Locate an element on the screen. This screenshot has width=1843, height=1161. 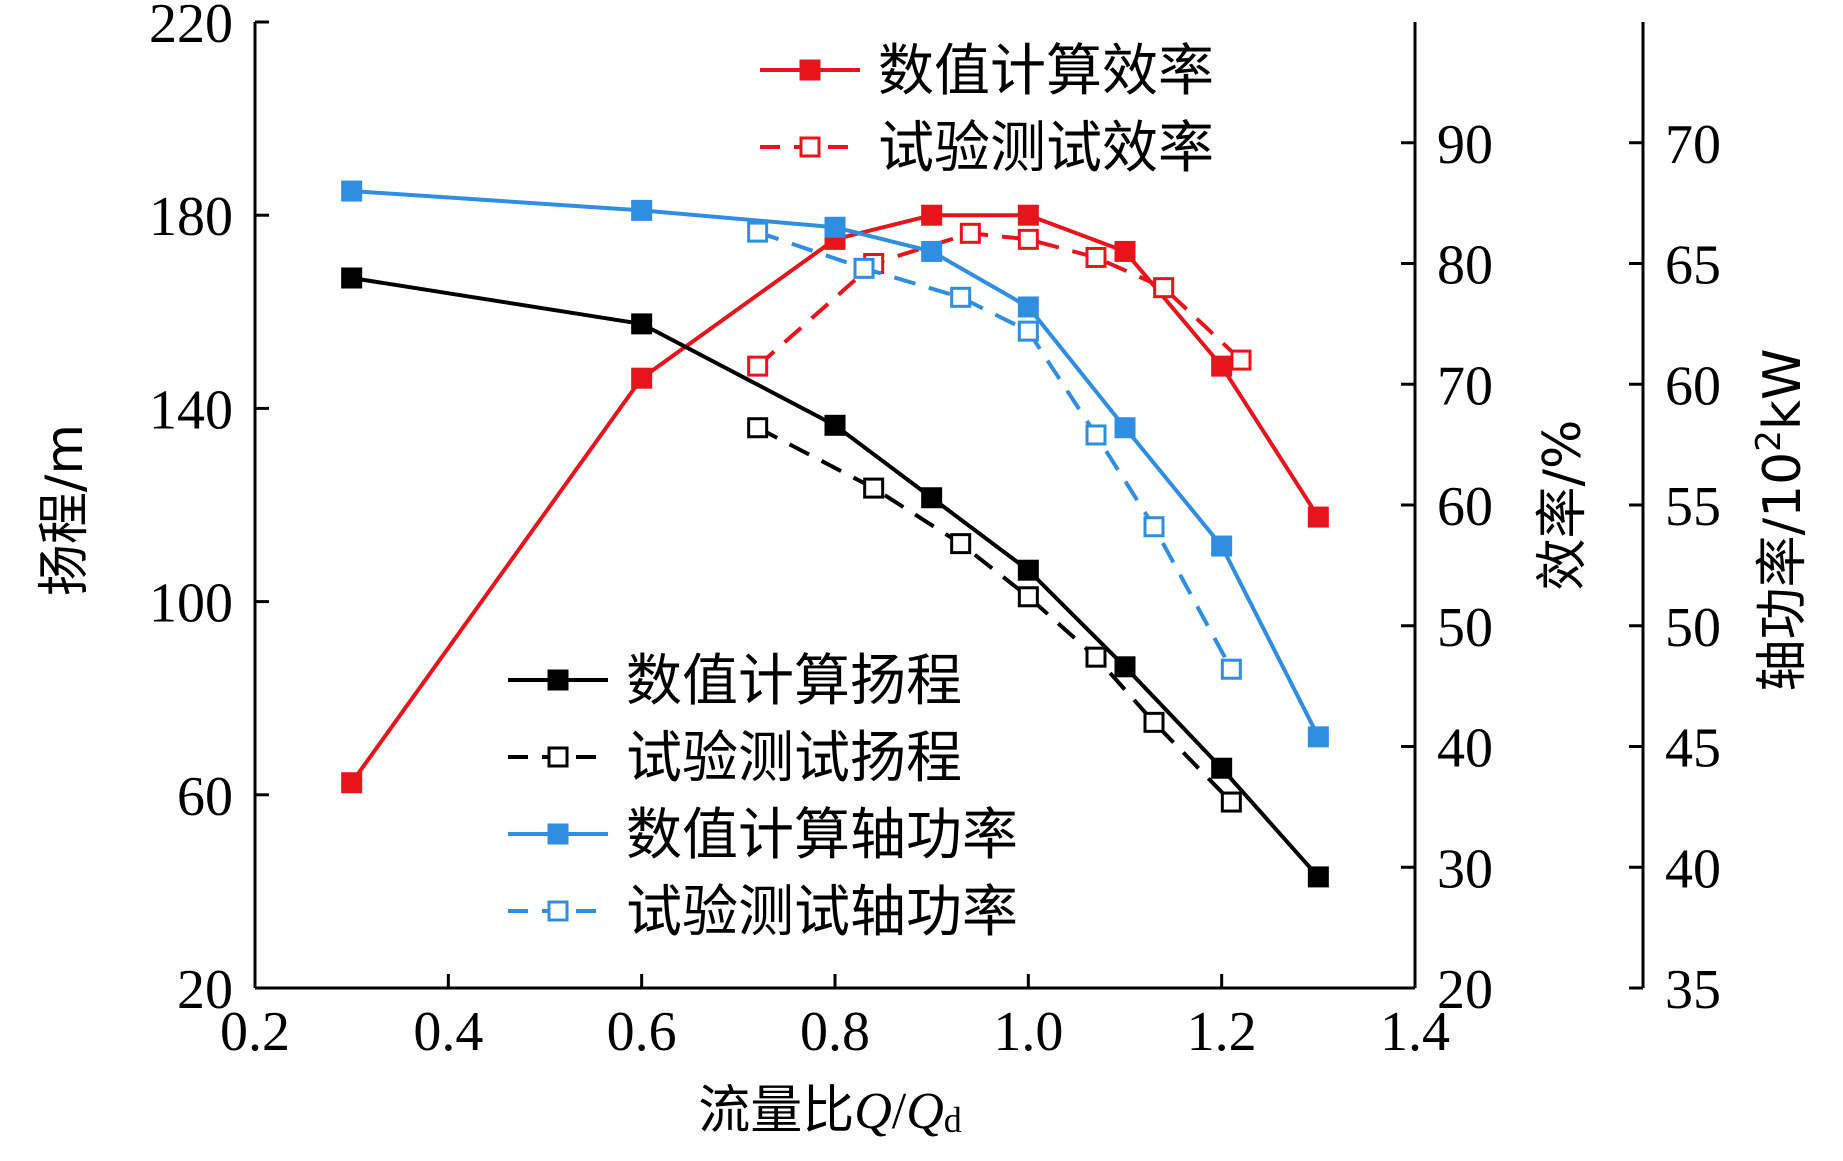
left-tick-label: 20 is located at coordinates (205, 990).